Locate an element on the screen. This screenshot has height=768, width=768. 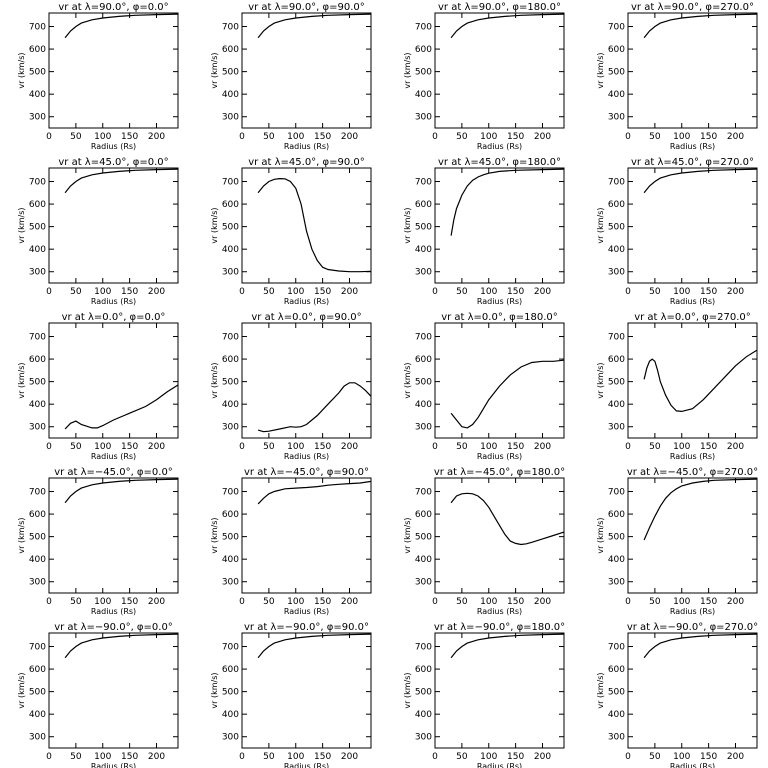
panel-title: vr at λ=−90.0°, φ=270.0° is located at coordinates (692, 627).